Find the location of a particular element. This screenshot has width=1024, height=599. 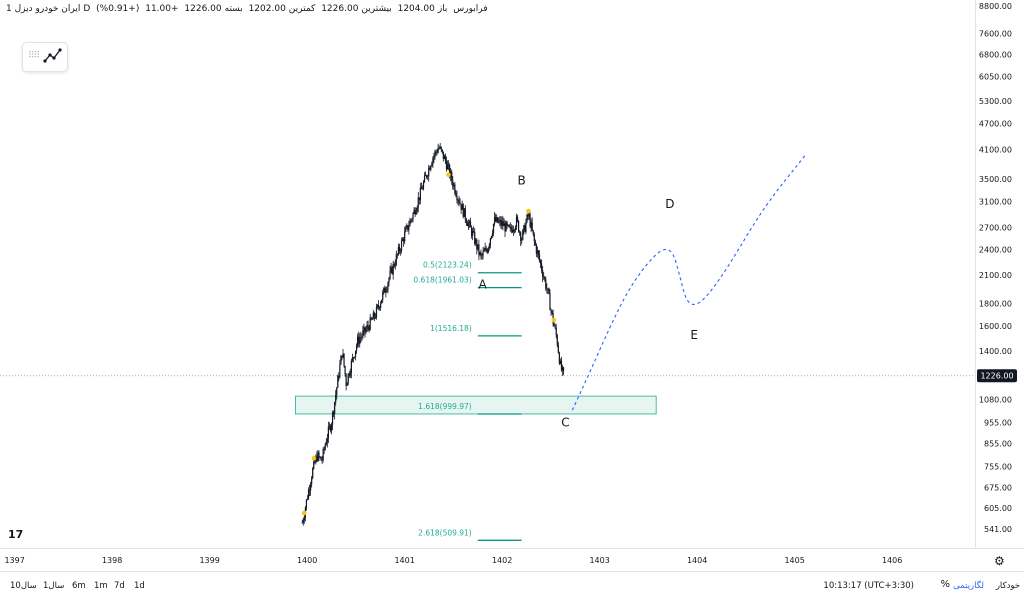

wave-label: B is located at coordinates (522, 180).